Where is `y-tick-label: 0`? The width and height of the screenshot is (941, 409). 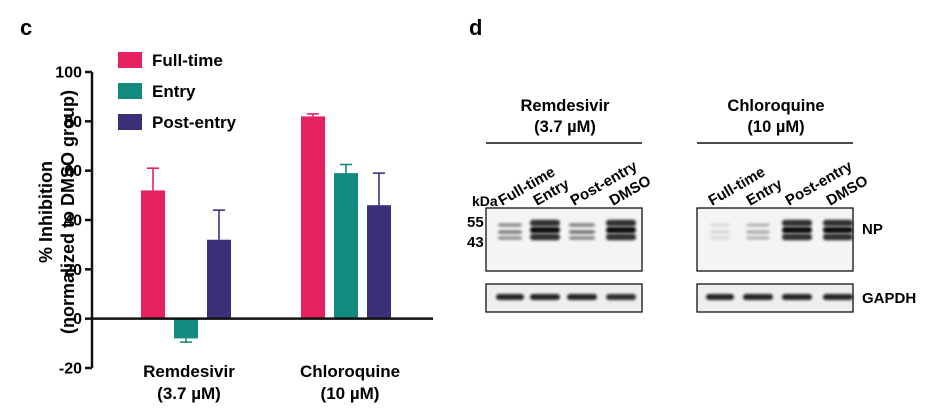
y-tick-label: 0 is located at coordinates (77, 319).